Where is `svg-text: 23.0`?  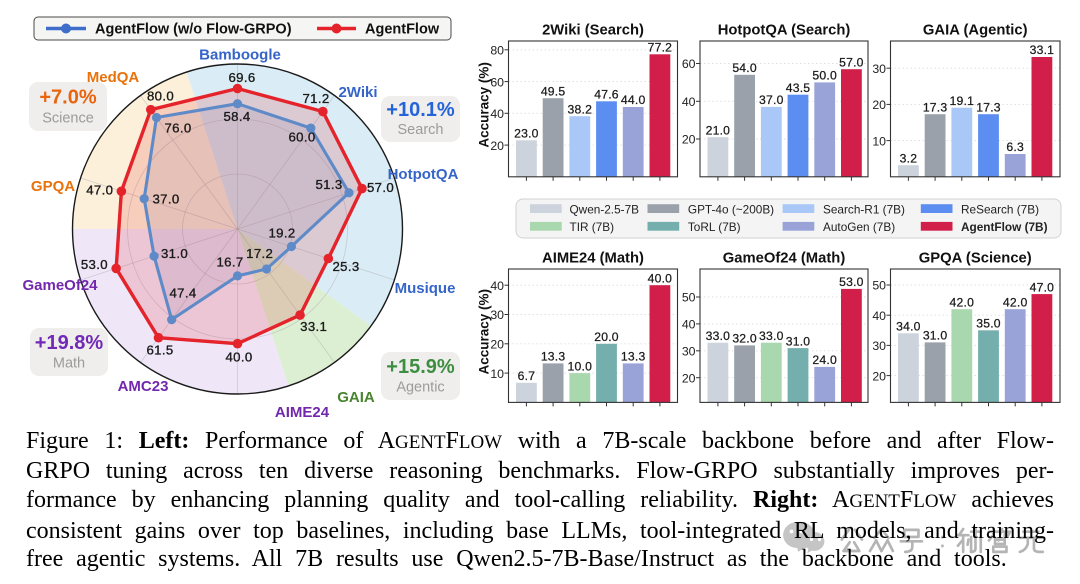 svg-text: 23.0 is located at coordinates (526, 134).